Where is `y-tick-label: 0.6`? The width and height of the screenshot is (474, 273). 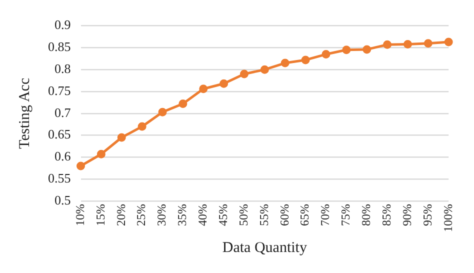
y-tick-label: 0.6 is located at coordinates (63, 156).